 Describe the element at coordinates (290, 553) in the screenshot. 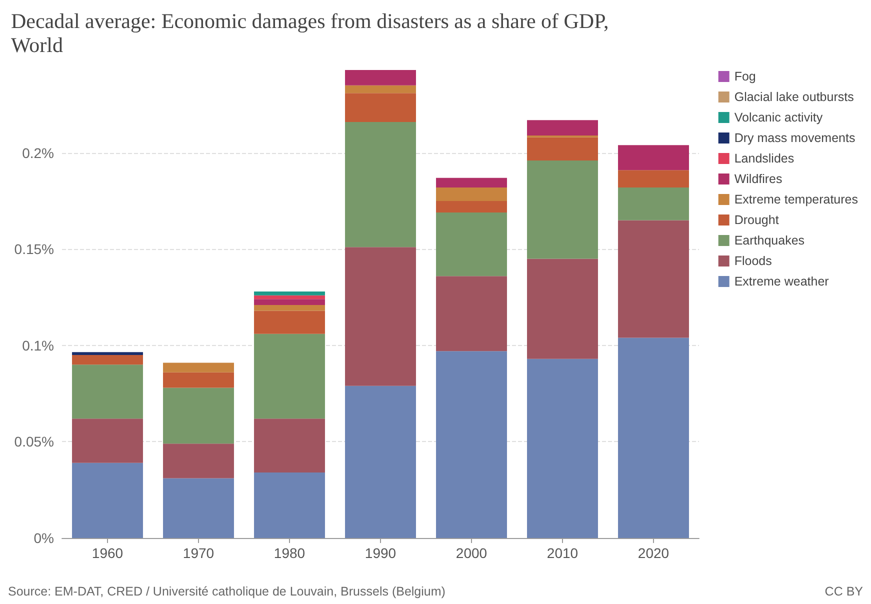

I see `x-tick-label: 1980` at that location.